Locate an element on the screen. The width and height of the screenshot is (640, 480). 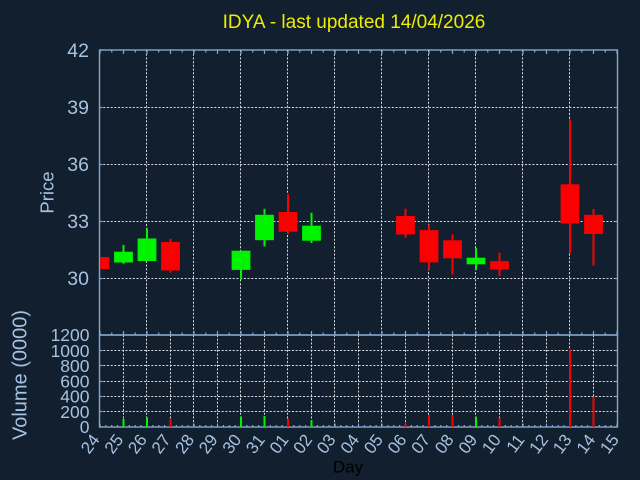
svg-text: 1000 is located at coordinates (70, 351).